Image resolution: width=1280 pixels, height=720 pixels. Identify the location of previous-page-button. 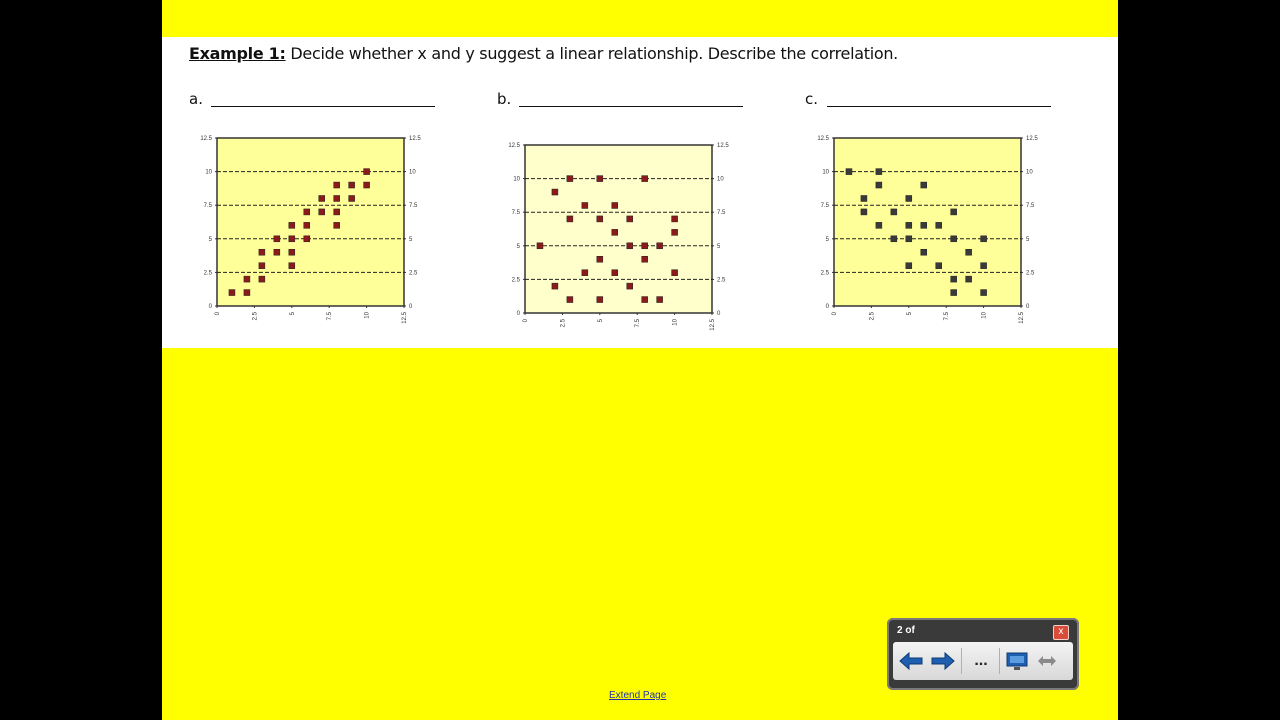
(911, 661).